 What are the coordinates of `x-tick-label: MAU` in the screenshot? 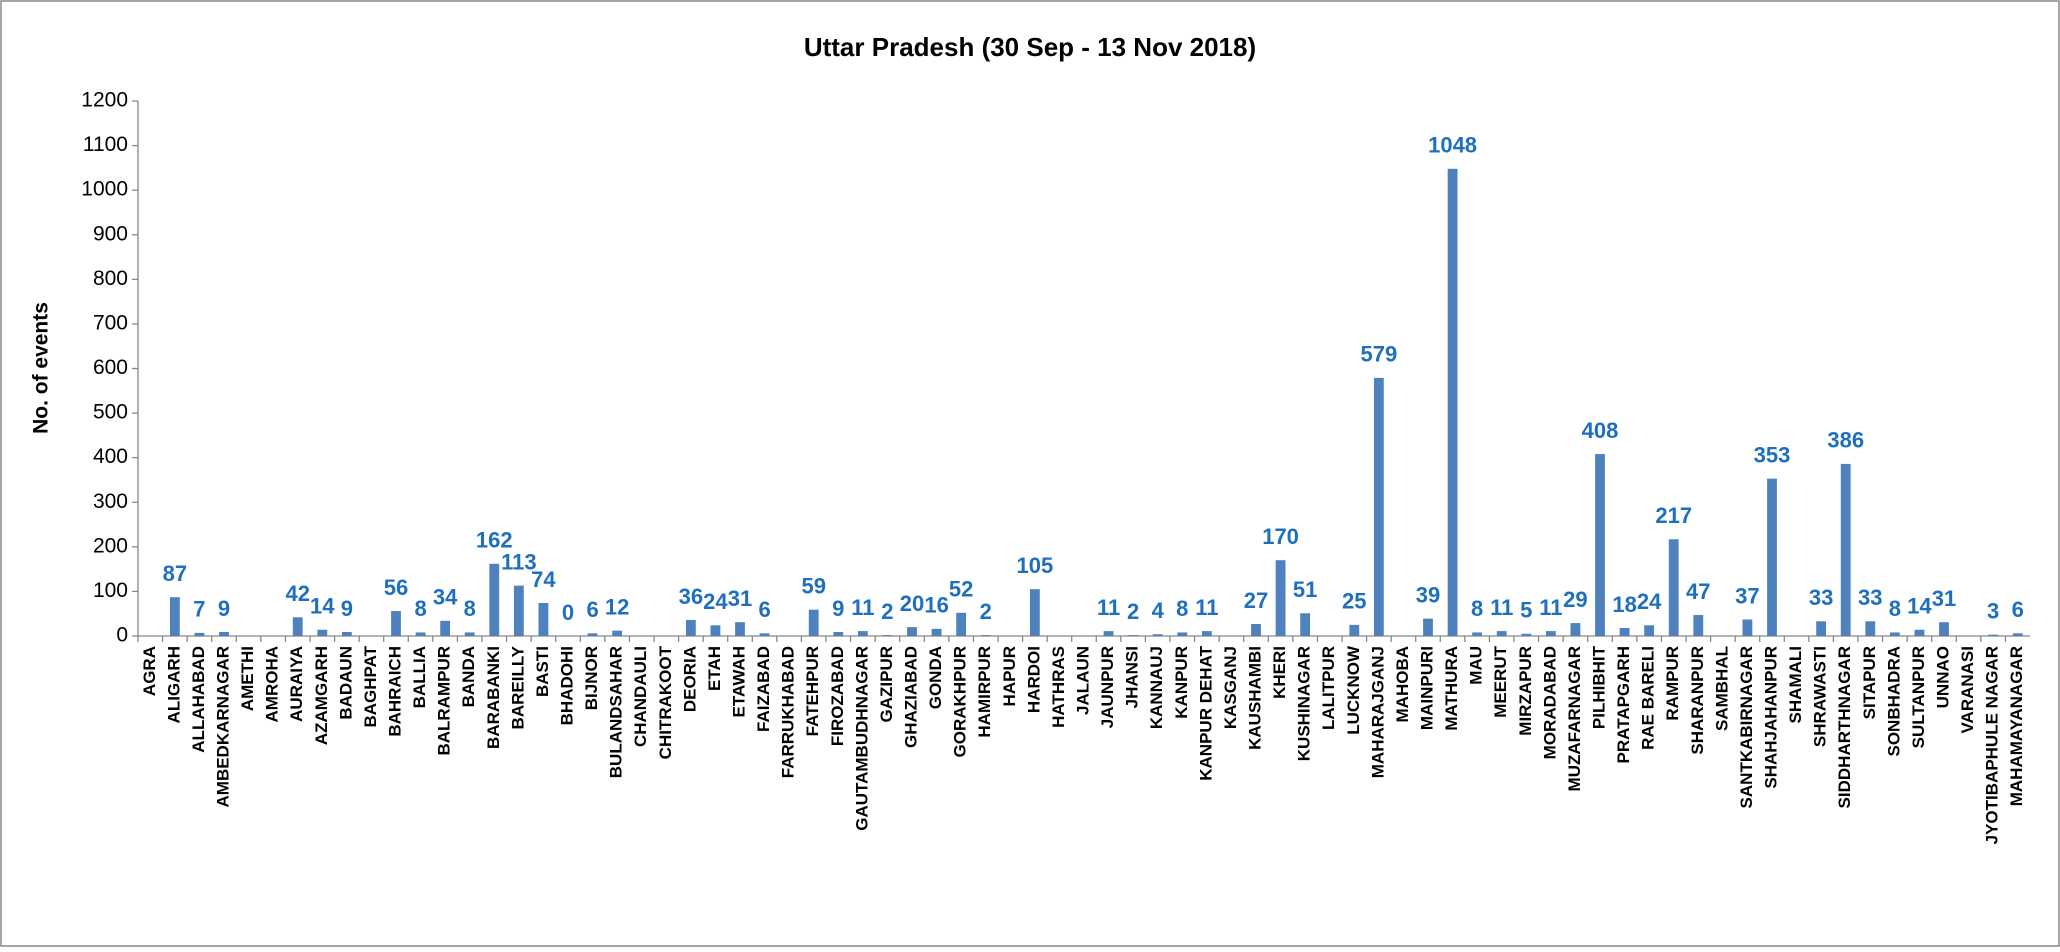 It's located at (1476, 665).